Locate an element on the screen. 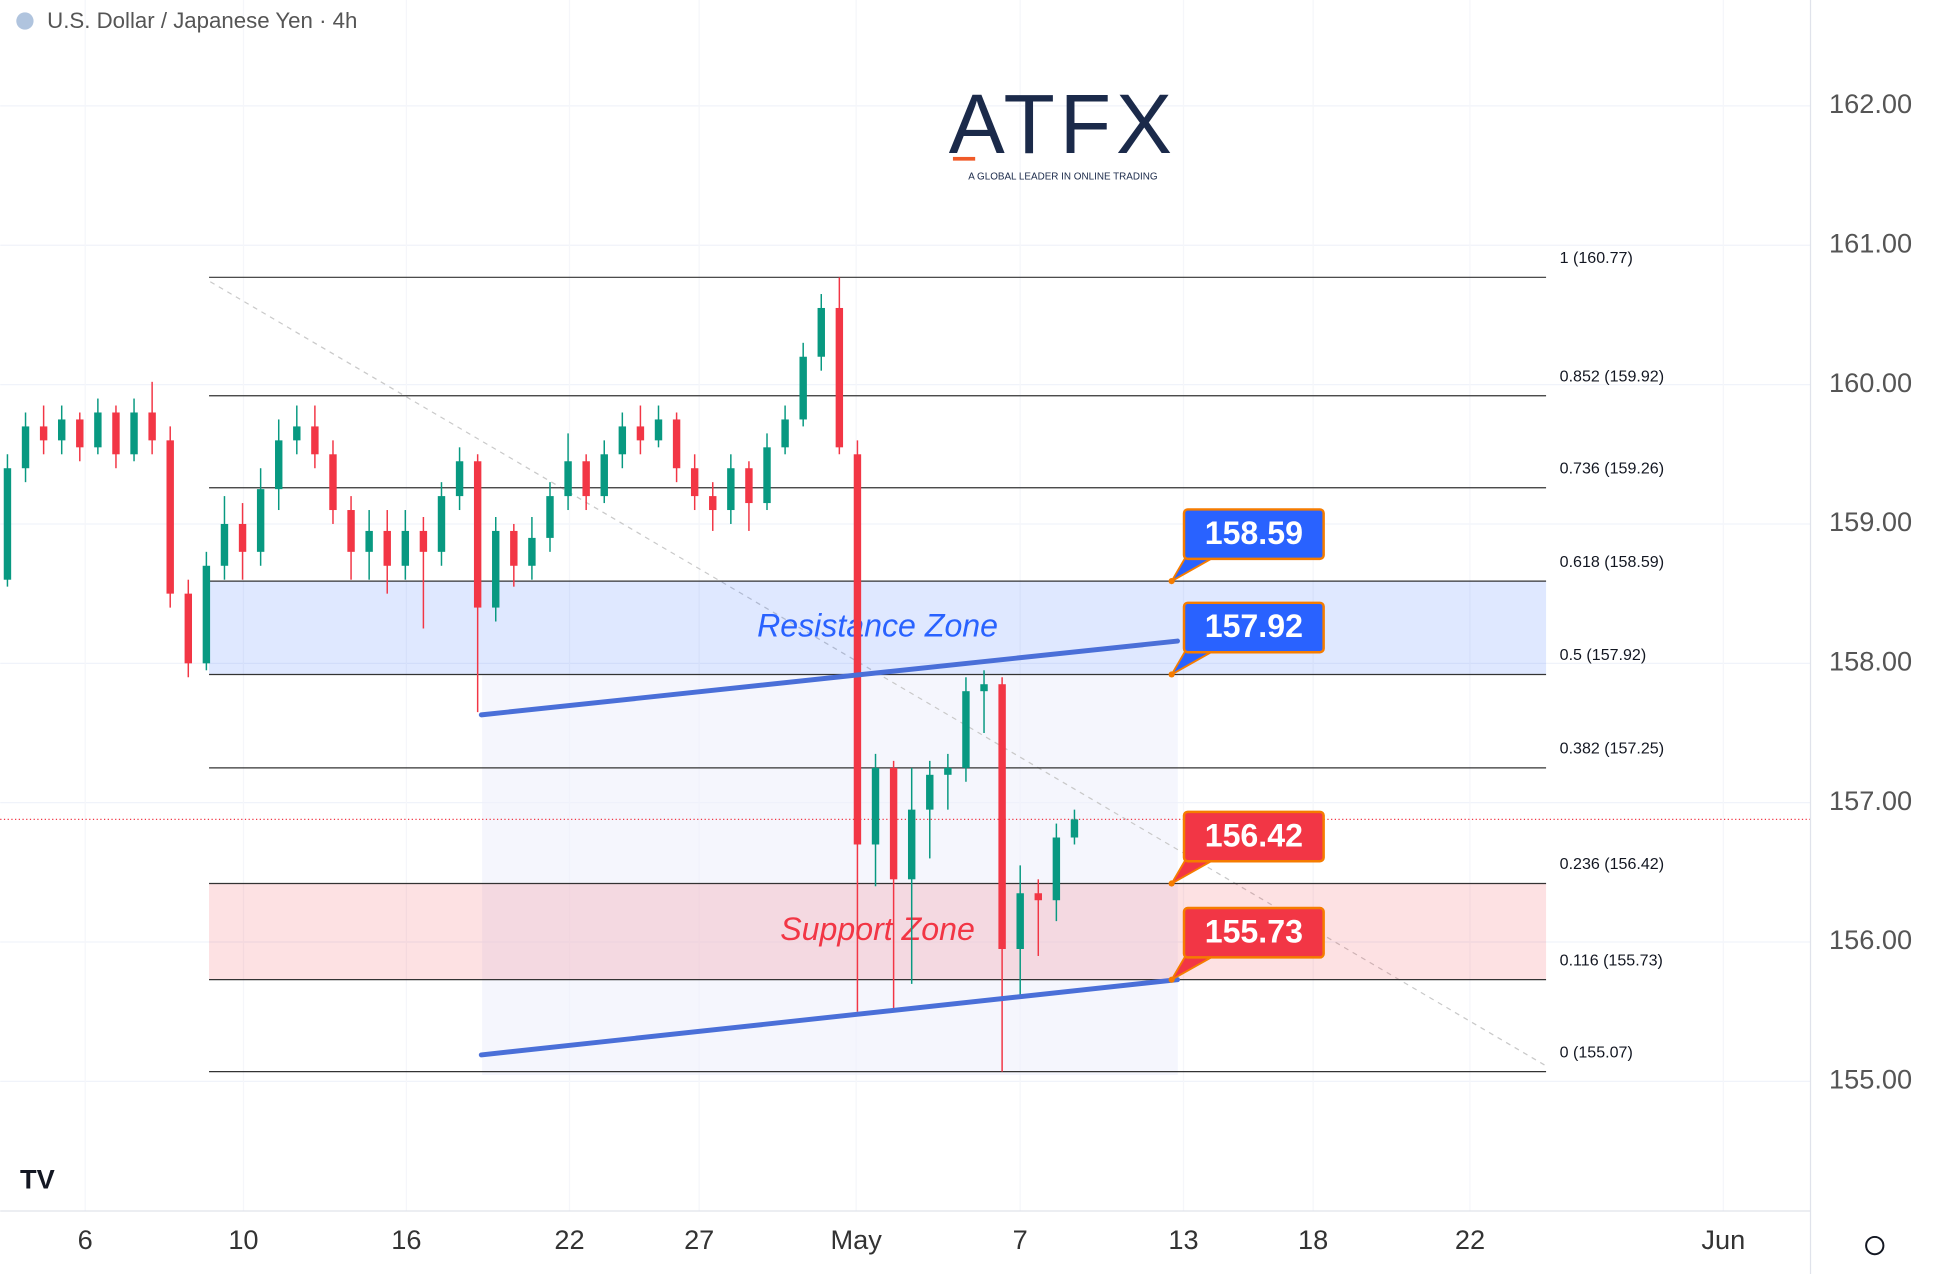 This screenshot has width=1938, height=1274. callout-label: 158.59 is located at coordinates (1254, 533).